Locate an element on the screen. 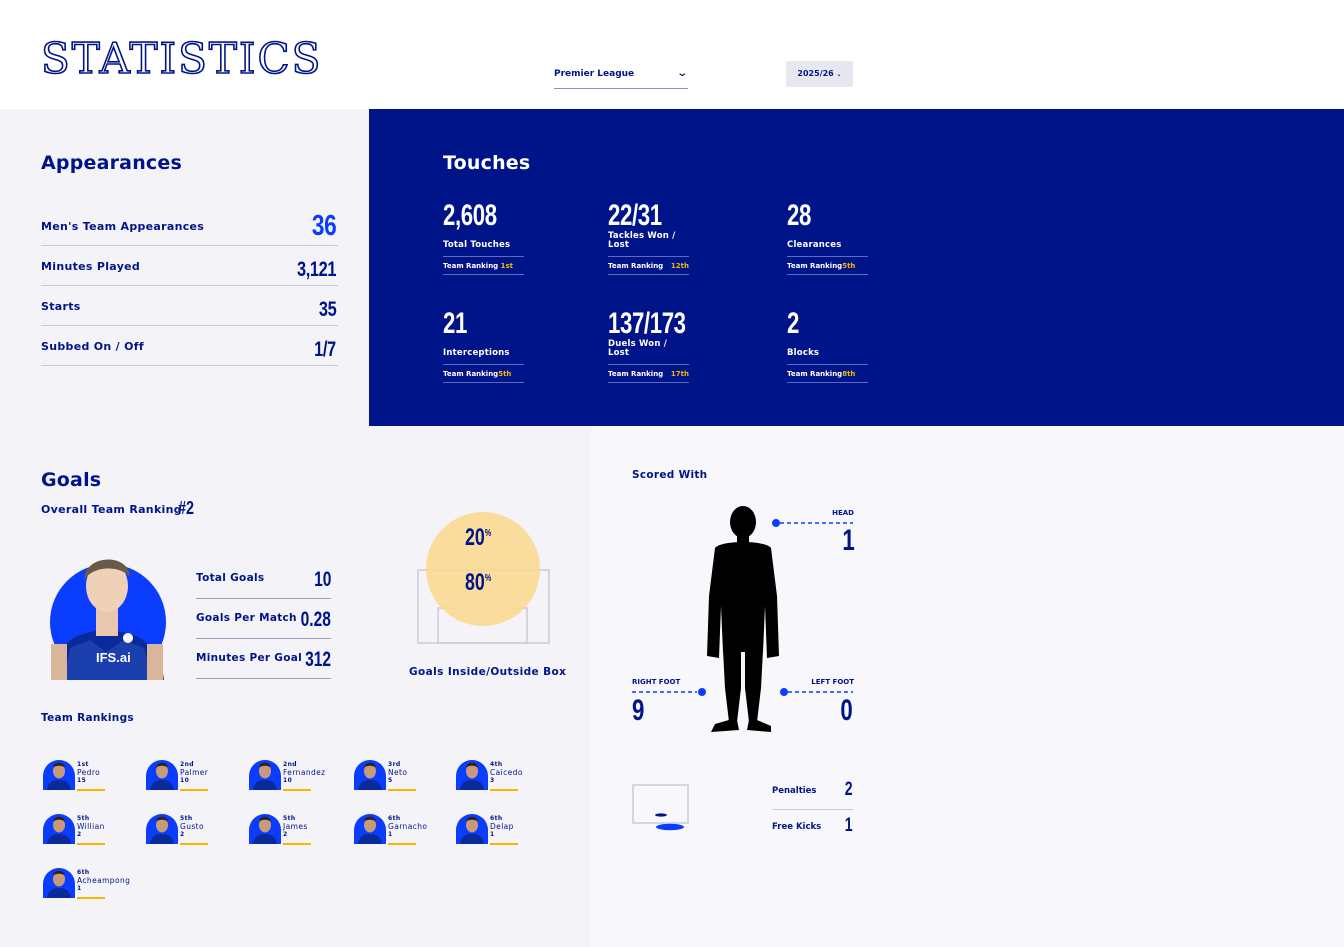  ranking-text: 1st Pedro 15 is located at coordinates (88, 773).